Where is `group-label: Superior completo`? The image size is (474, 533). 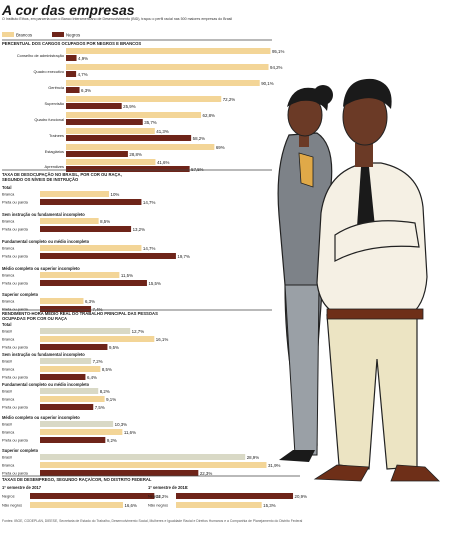 group-label: Superior completo is located at coordinates (20, 294).